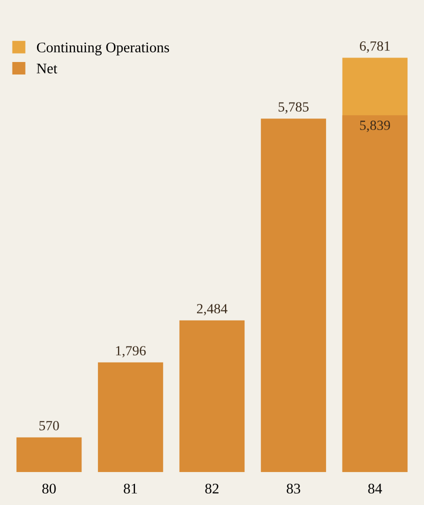  I want to click on x-tick-label: 82, so click(211, 489).